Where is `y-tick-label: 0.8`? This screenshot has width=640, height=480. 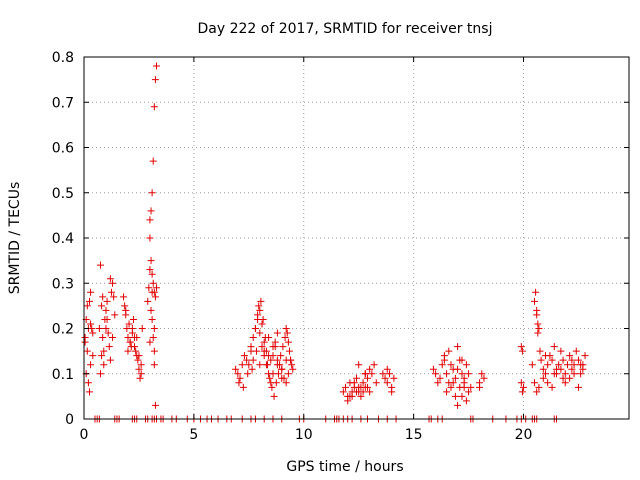 y-tick-label: 0.8 is located at coordinates (63, 58).